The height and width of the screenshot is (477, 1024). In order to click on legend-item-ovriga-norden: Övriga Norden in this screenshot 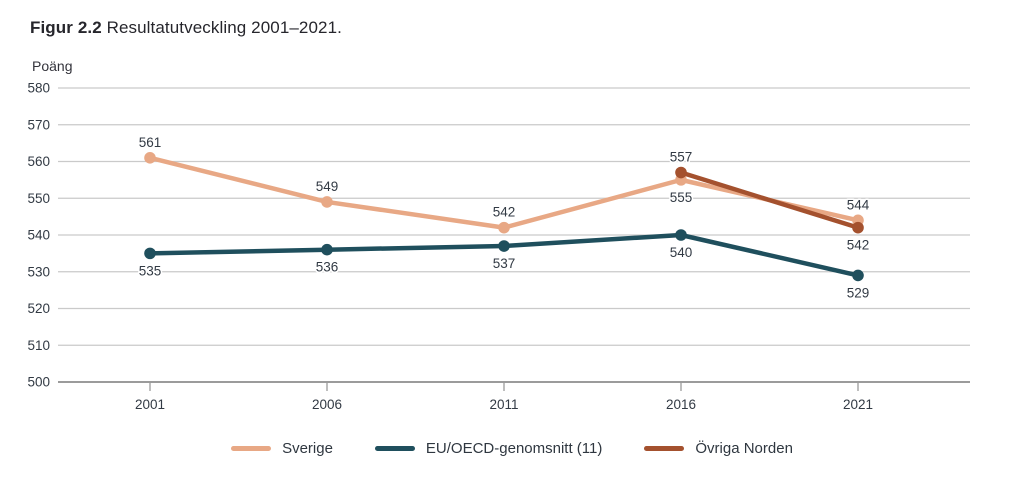, I will do `click(718, 448)`.